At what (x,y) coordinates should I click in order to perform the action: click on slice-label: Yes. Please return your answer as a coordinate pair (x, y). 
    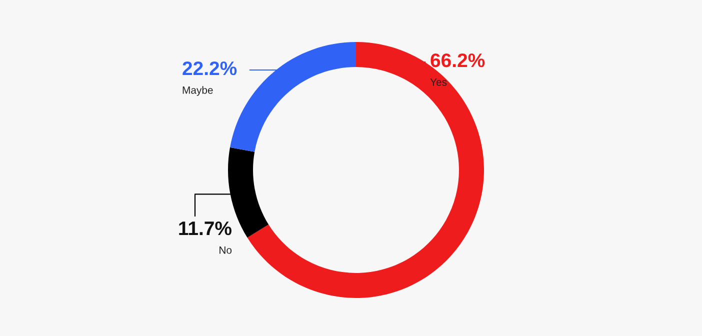
    Looking at the image, I should click on (438, 82).